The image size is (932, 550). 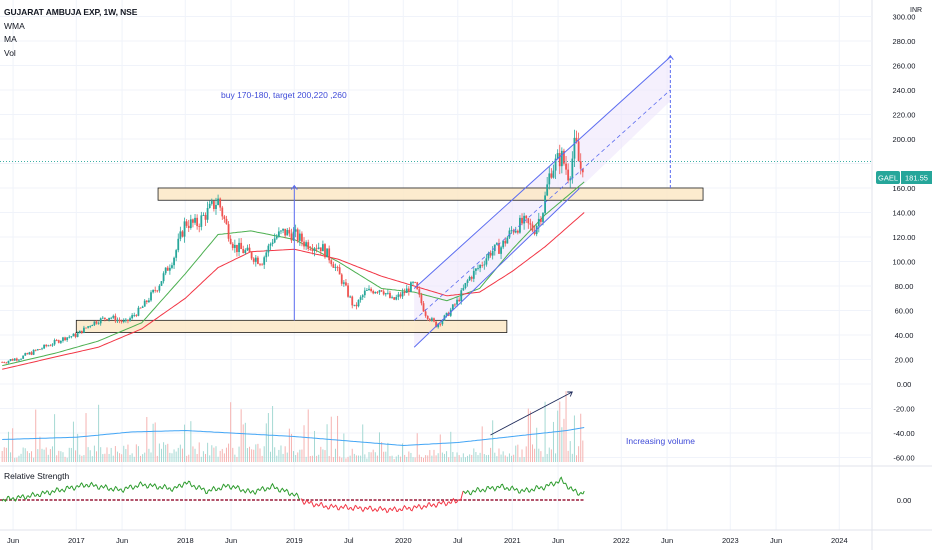 What do you see at coordinates (76, 540) in the screenshot?
I see `x-tick-label: 2017` at bounding box center [76, 540].